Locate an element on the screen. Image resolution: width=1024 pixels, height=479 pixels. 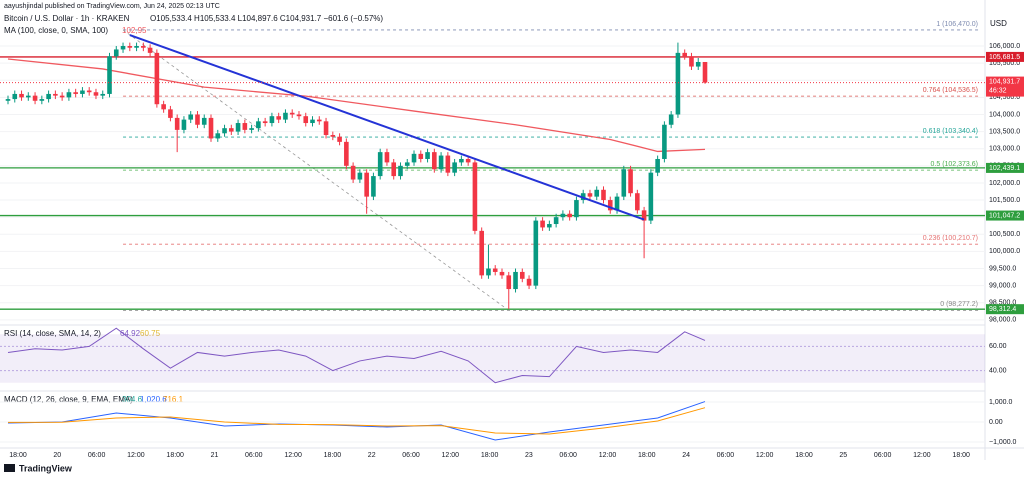
rsi-value: 60.75 is located at coordinates (150, 333).